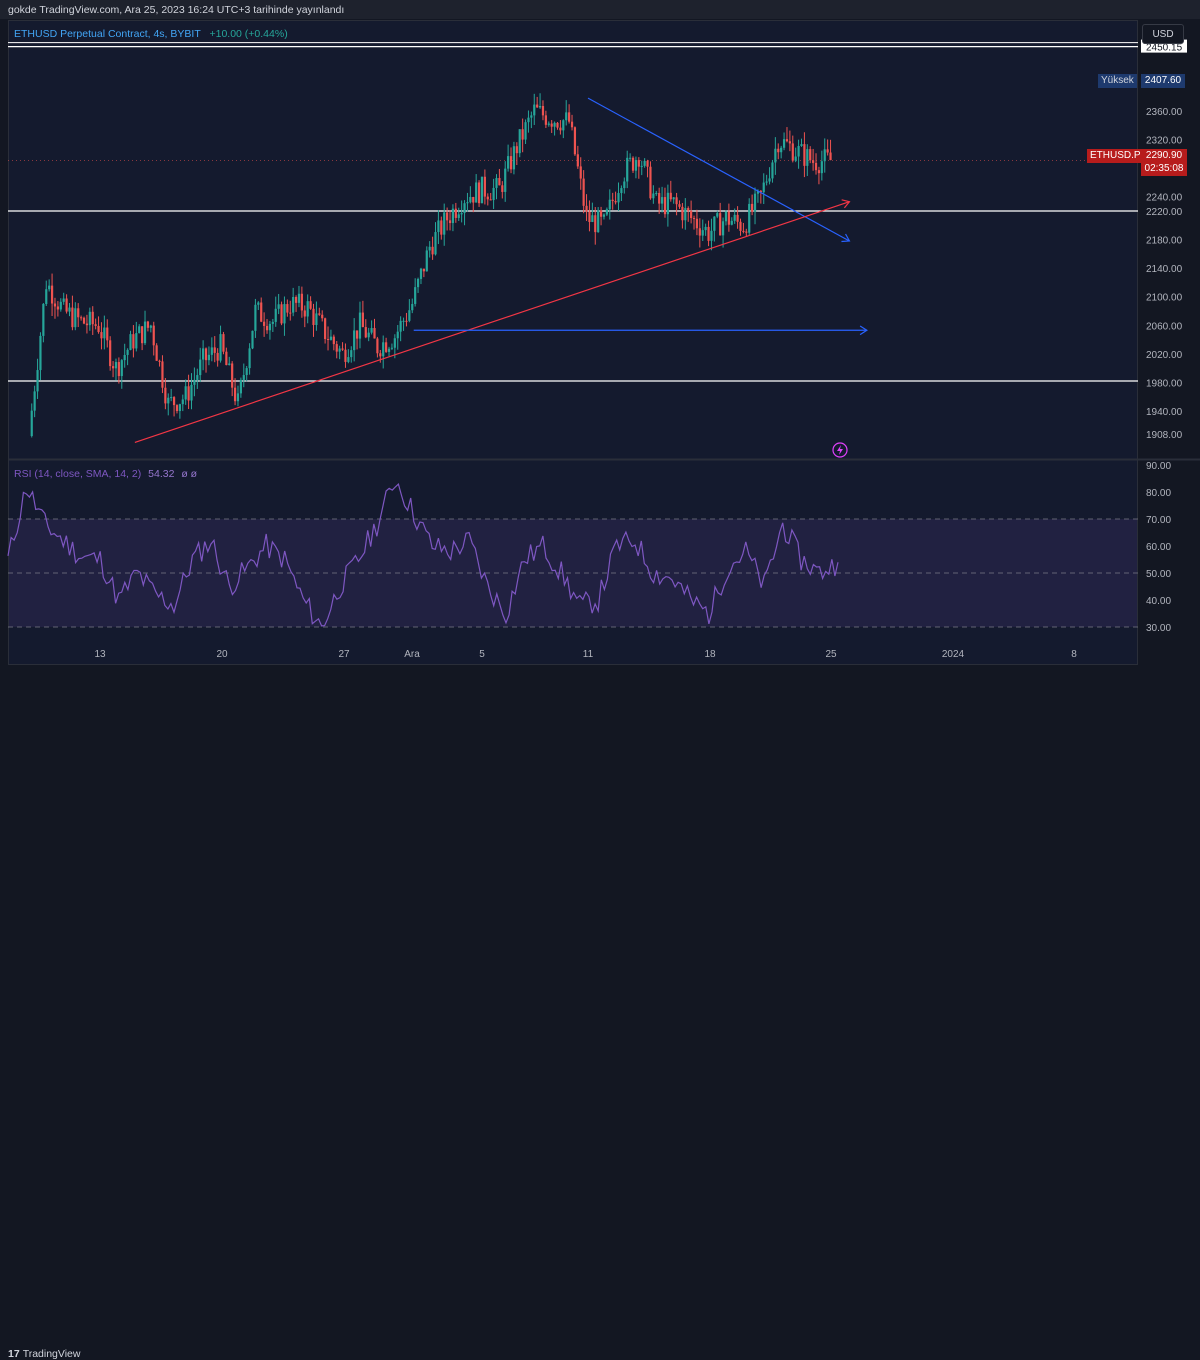 This screenshot has width=1200, height=1360. Describe the element at coordinates (1164, 198) in the screenshot. I see `price-tick-label: 2240.00` at that location.